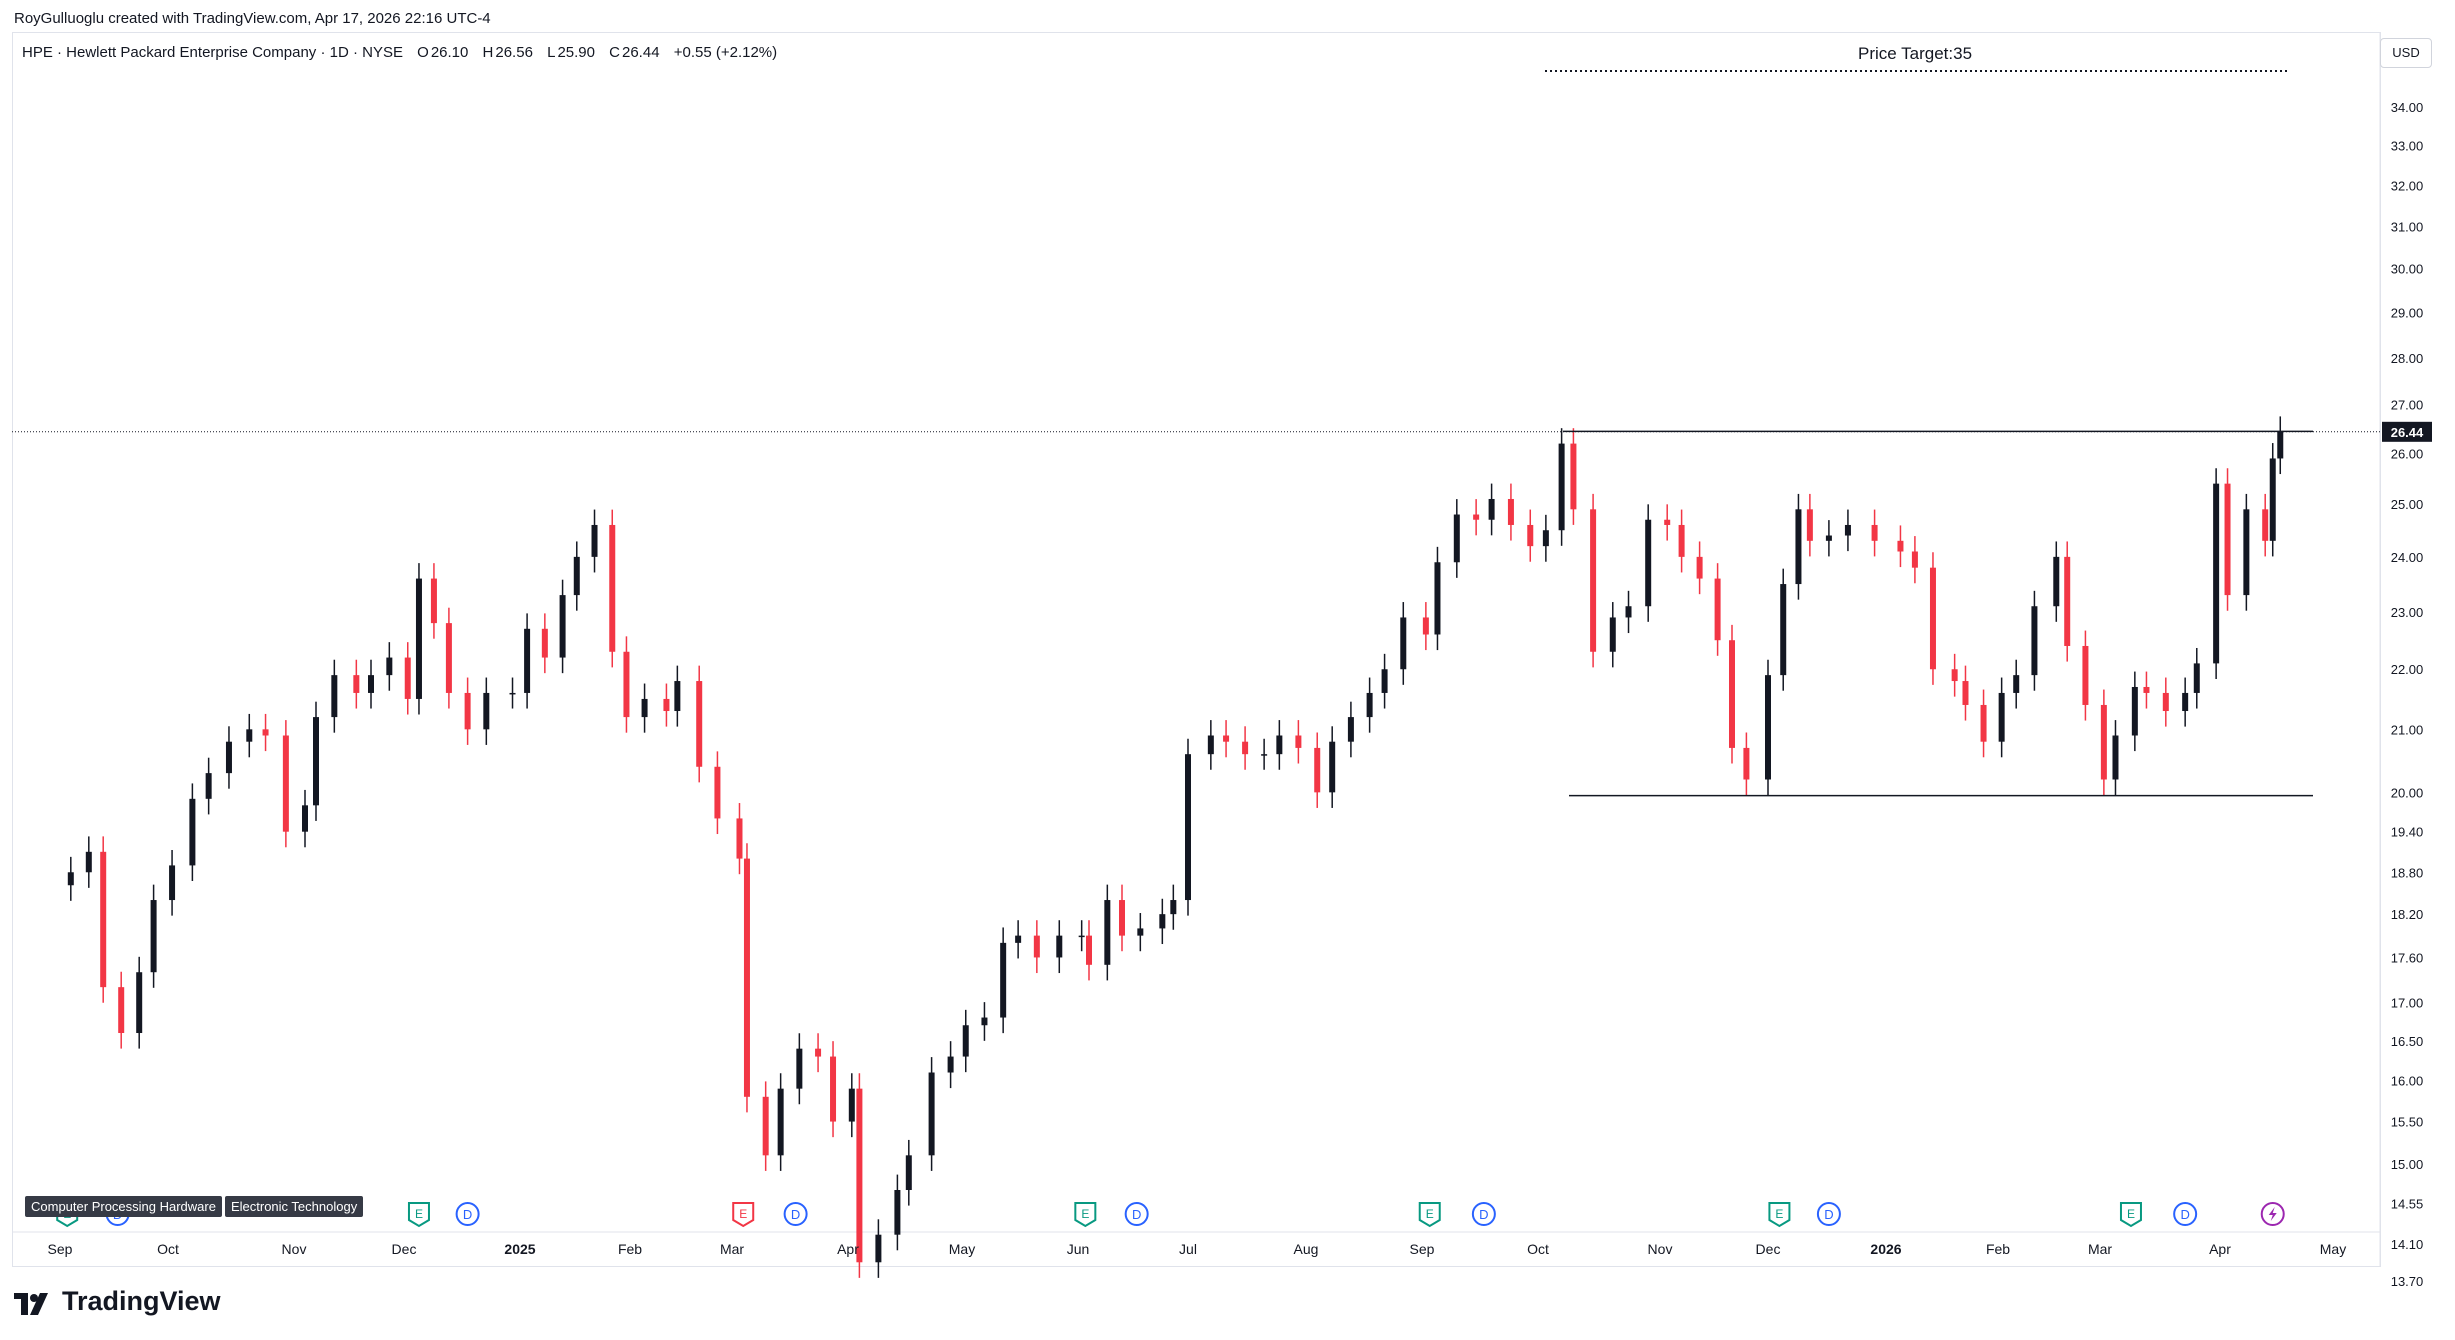  I want to click on price-tick-label: 17.00, so click(2407, 1002).